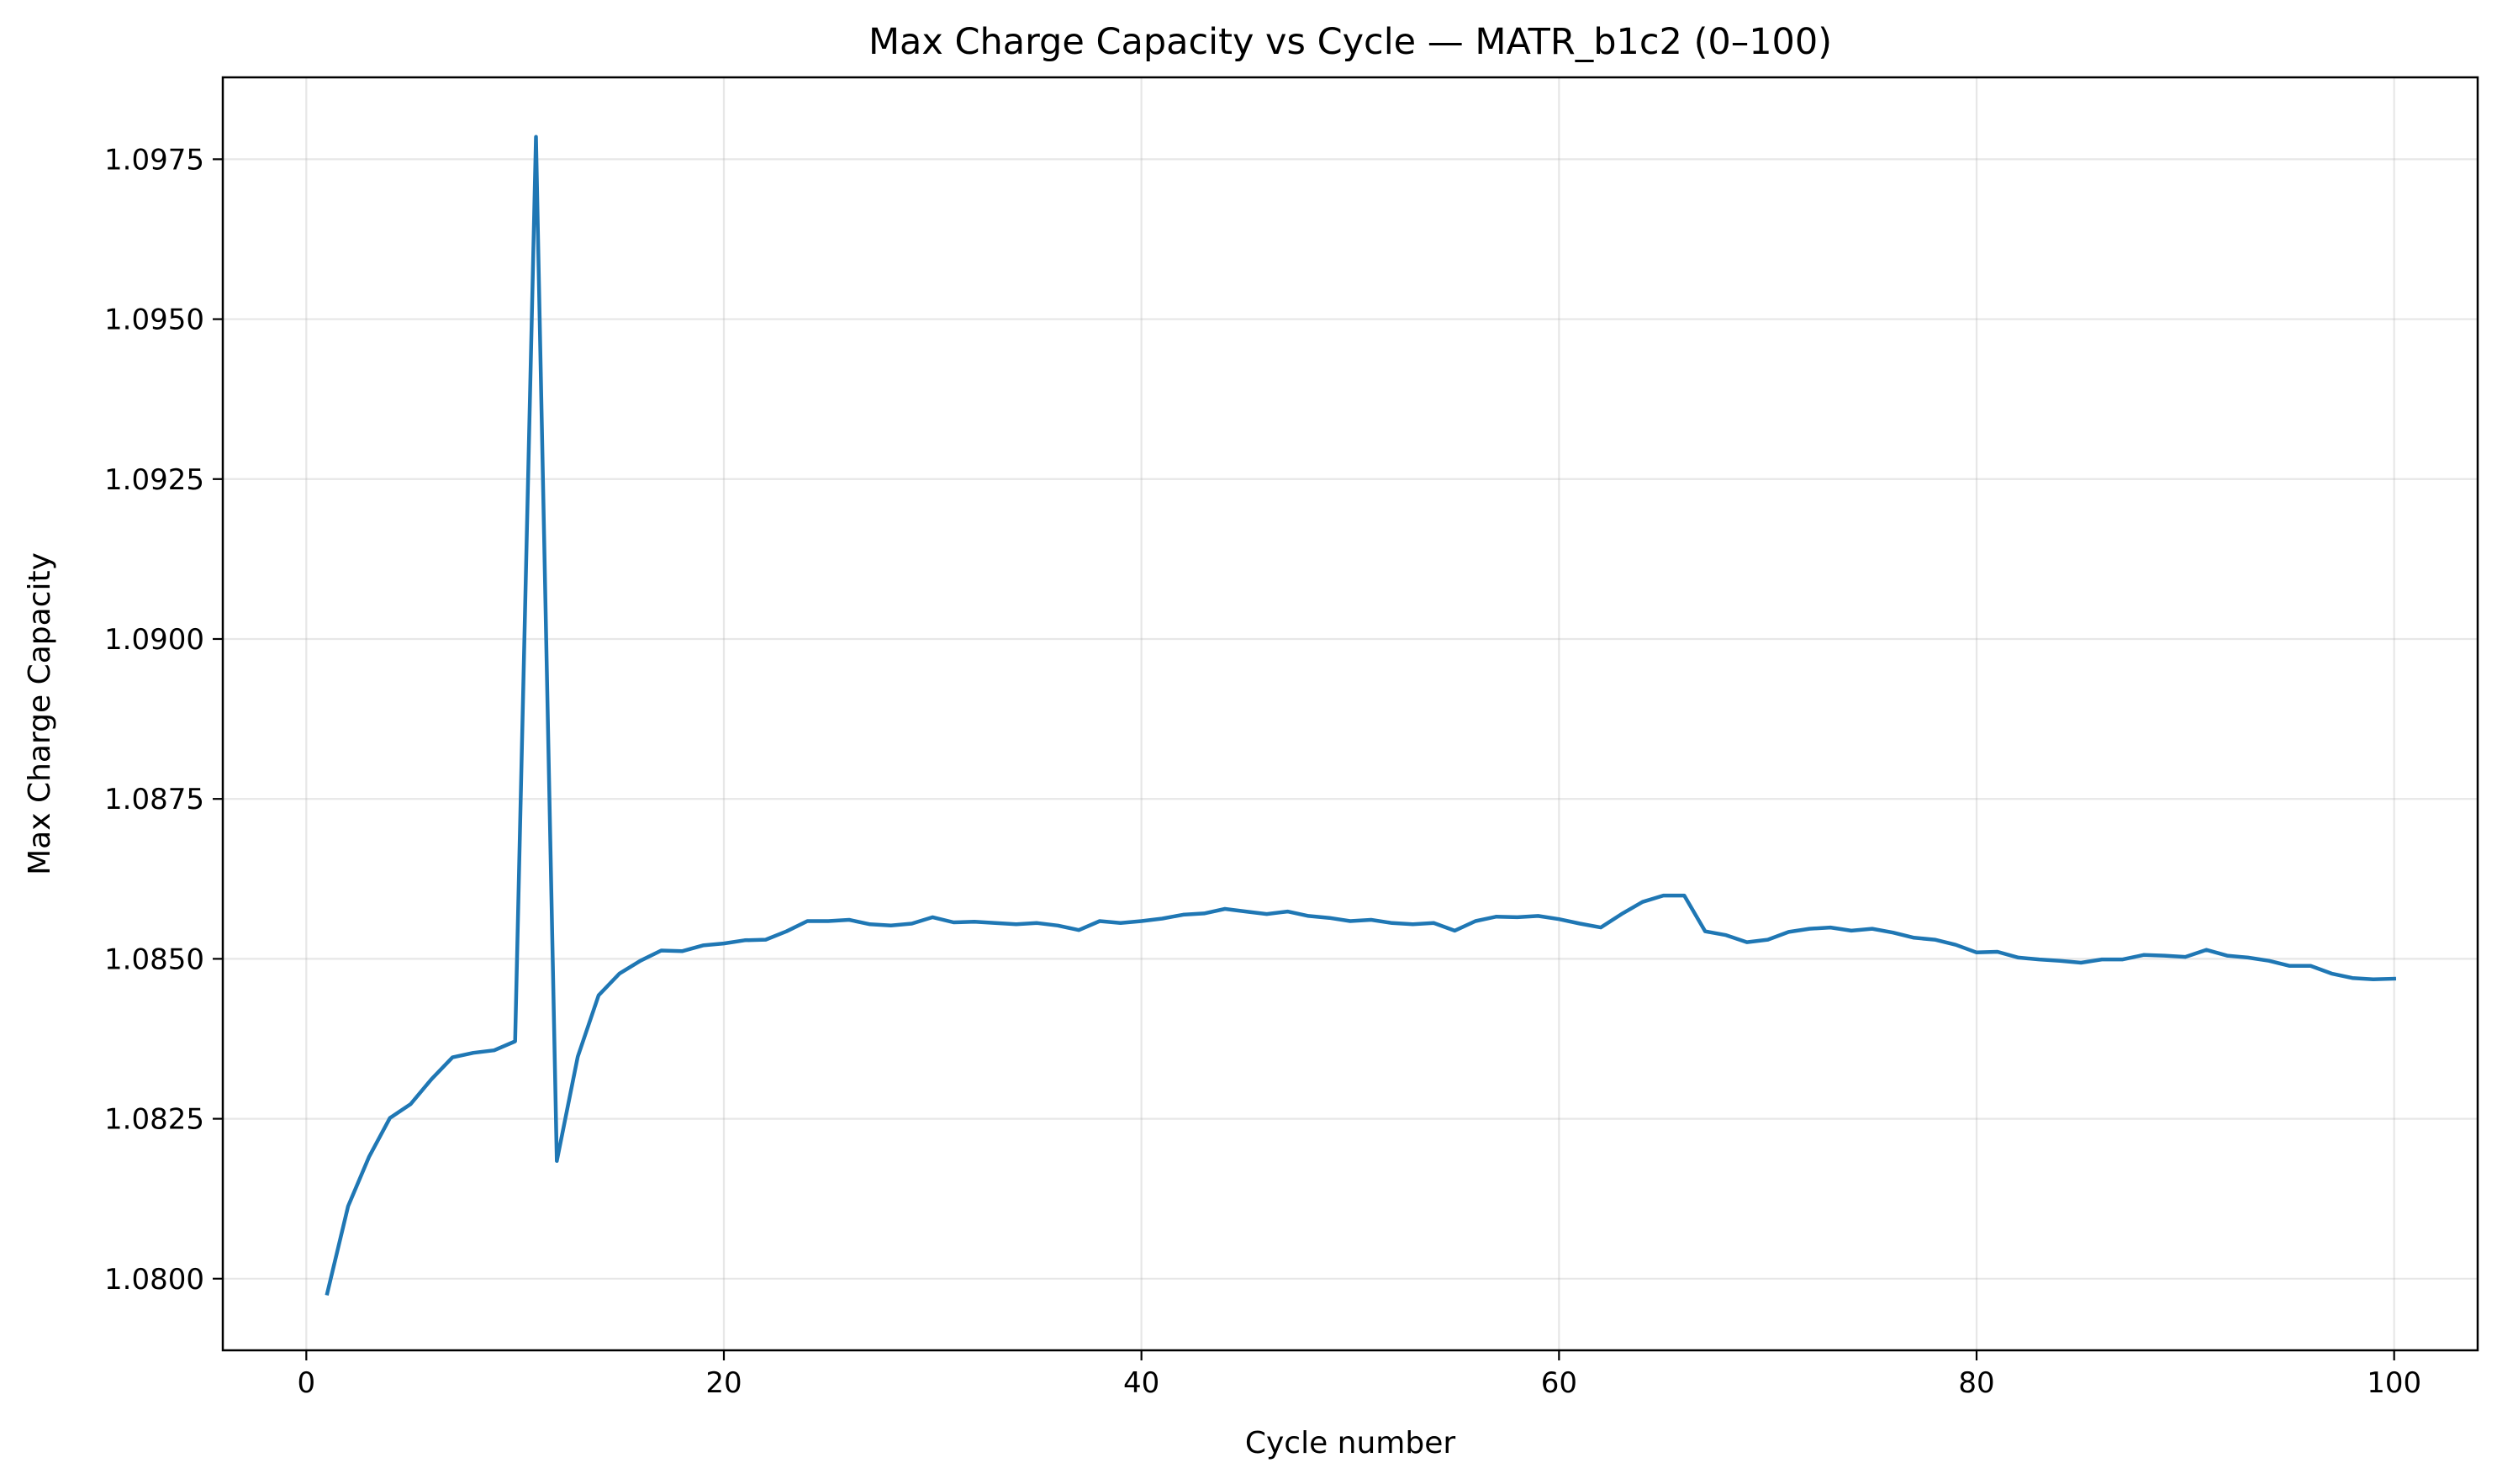 The height and width of the screenshot is (1484, 2497). What do you see at coordinates (723, 1383) in the screenshot?
I see `x-tick-label: 20` at bounding box center [723, 1383].